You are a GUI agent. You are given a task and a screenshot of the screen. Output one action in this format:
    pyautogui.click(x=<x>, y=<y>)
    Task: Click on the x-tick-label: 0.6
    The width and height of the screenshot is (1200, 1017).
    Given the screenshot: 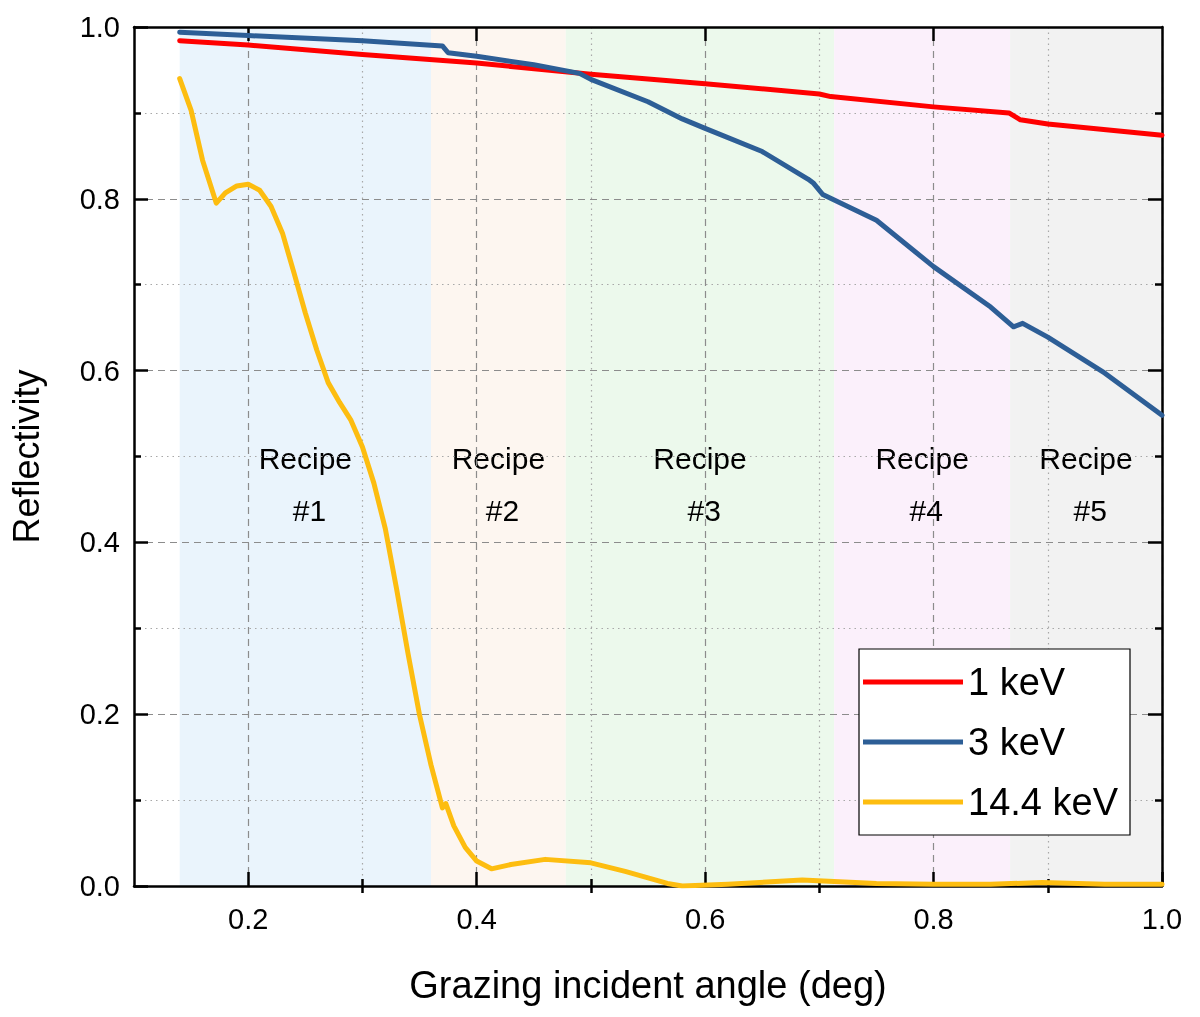 What is the action you would take?
    pyautogui.click(x=705, y=918)
    